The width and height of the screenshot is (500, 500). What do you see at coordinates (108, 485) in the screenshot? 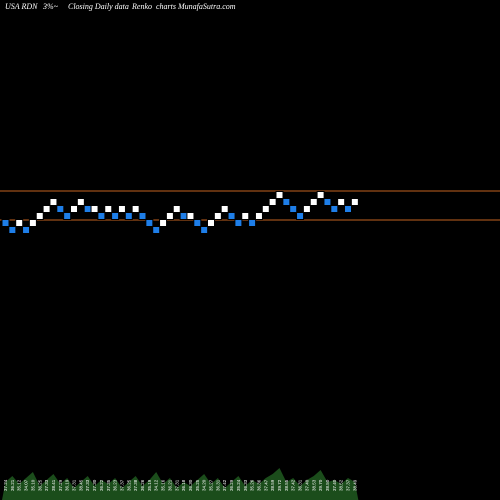
I see `price-tick-label: 37.35` at bounding box center [108, 485].